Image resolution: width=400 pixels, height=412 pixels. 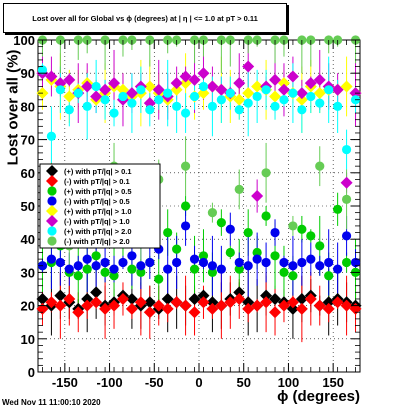 I want to click on y-tick-label: 70, so click(x=28, y=140).